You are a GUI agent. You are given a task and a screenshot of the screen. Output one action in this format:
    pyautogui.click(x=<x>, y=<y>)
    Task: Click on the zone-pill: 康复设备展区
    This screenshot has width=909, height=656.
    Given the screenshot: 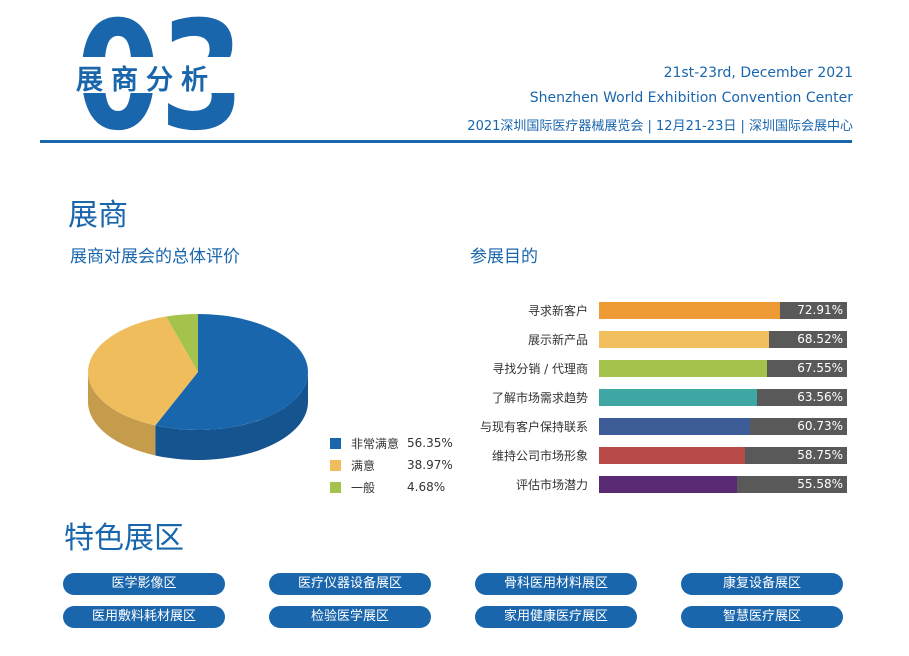 What is the action you would take?
    pyautogui.click(x=762, y=584)
    